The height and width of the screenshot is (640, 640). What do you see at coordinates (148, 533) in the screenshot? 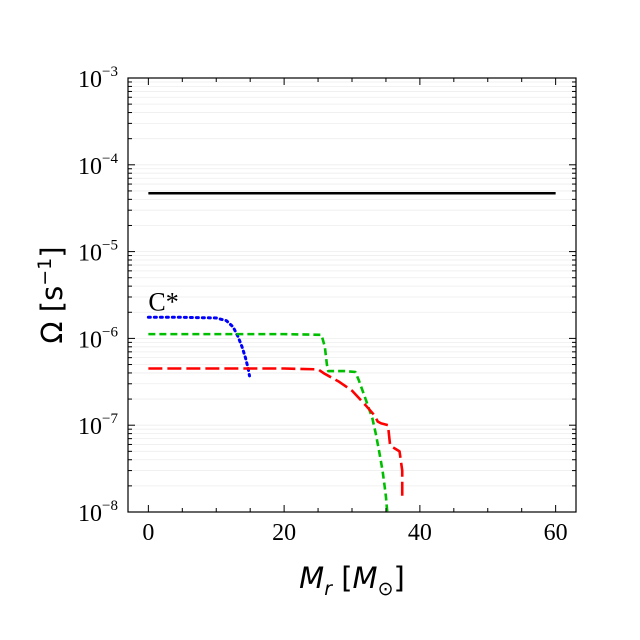
I see `x-tick-label: 0` at bounding box center [148, 533].